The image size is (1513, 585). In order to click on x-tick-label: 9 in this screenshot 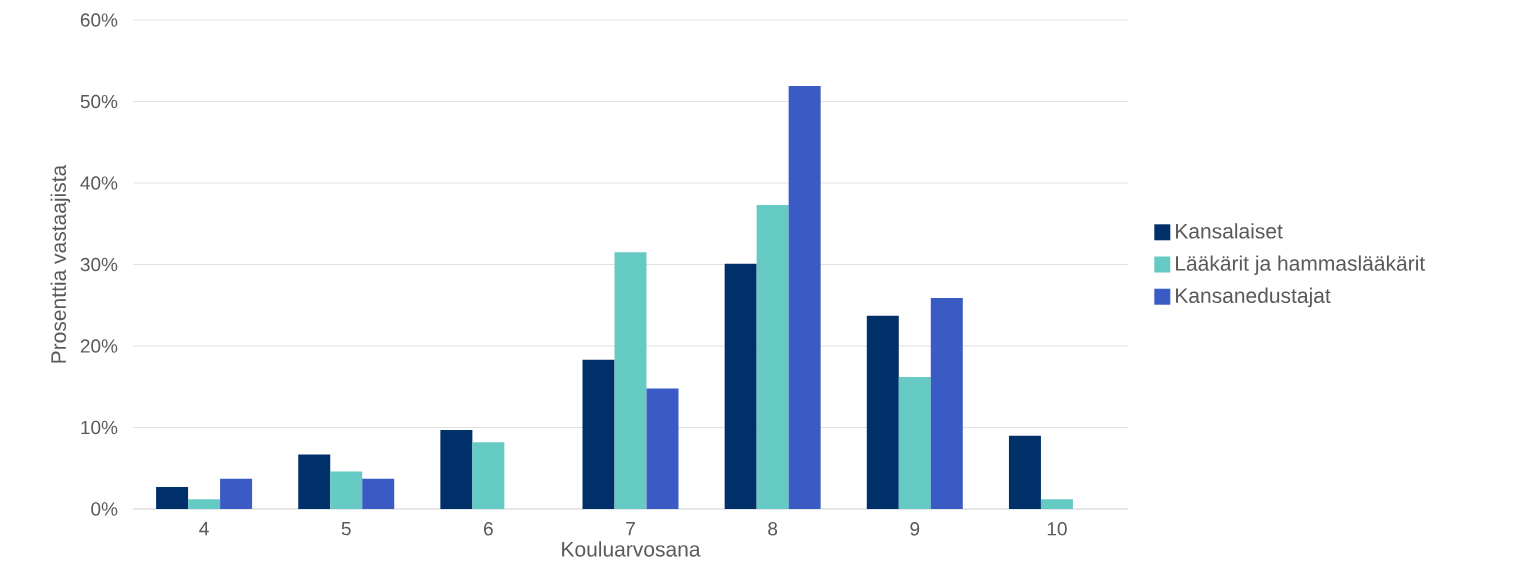, I will do `click(915, 529)`.